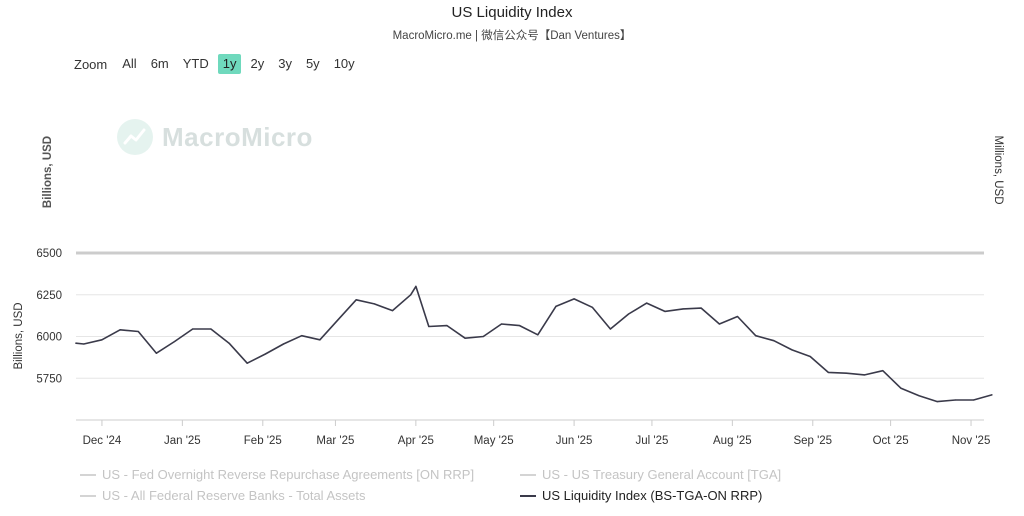 This screenshot has height=516, width=1024. What do you see at coordinates (651, 441) in the screenshot?
I see `x-tick-label: Jul '25` at bounding box center [651, 441].